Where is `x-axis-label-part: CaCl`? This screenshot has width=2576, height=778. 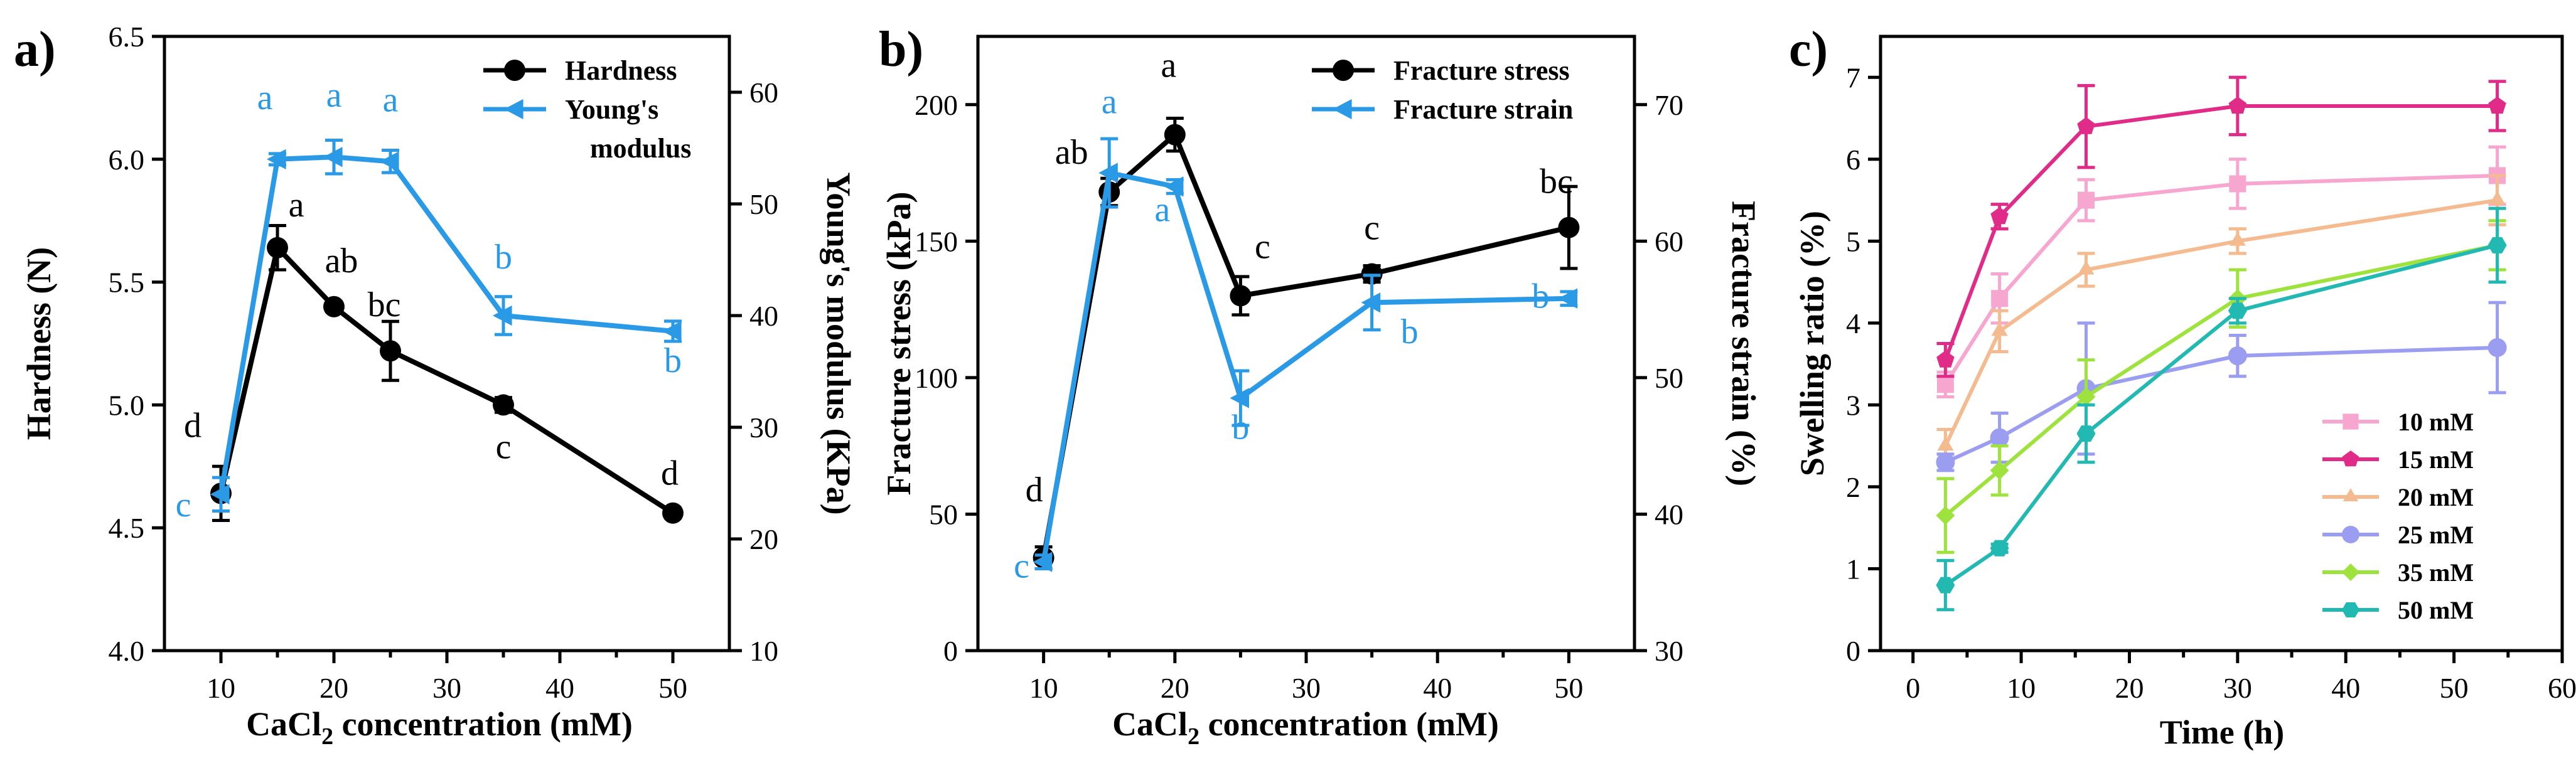 x-axis-label-part: CaCl is located at coordinates (1150, 724).